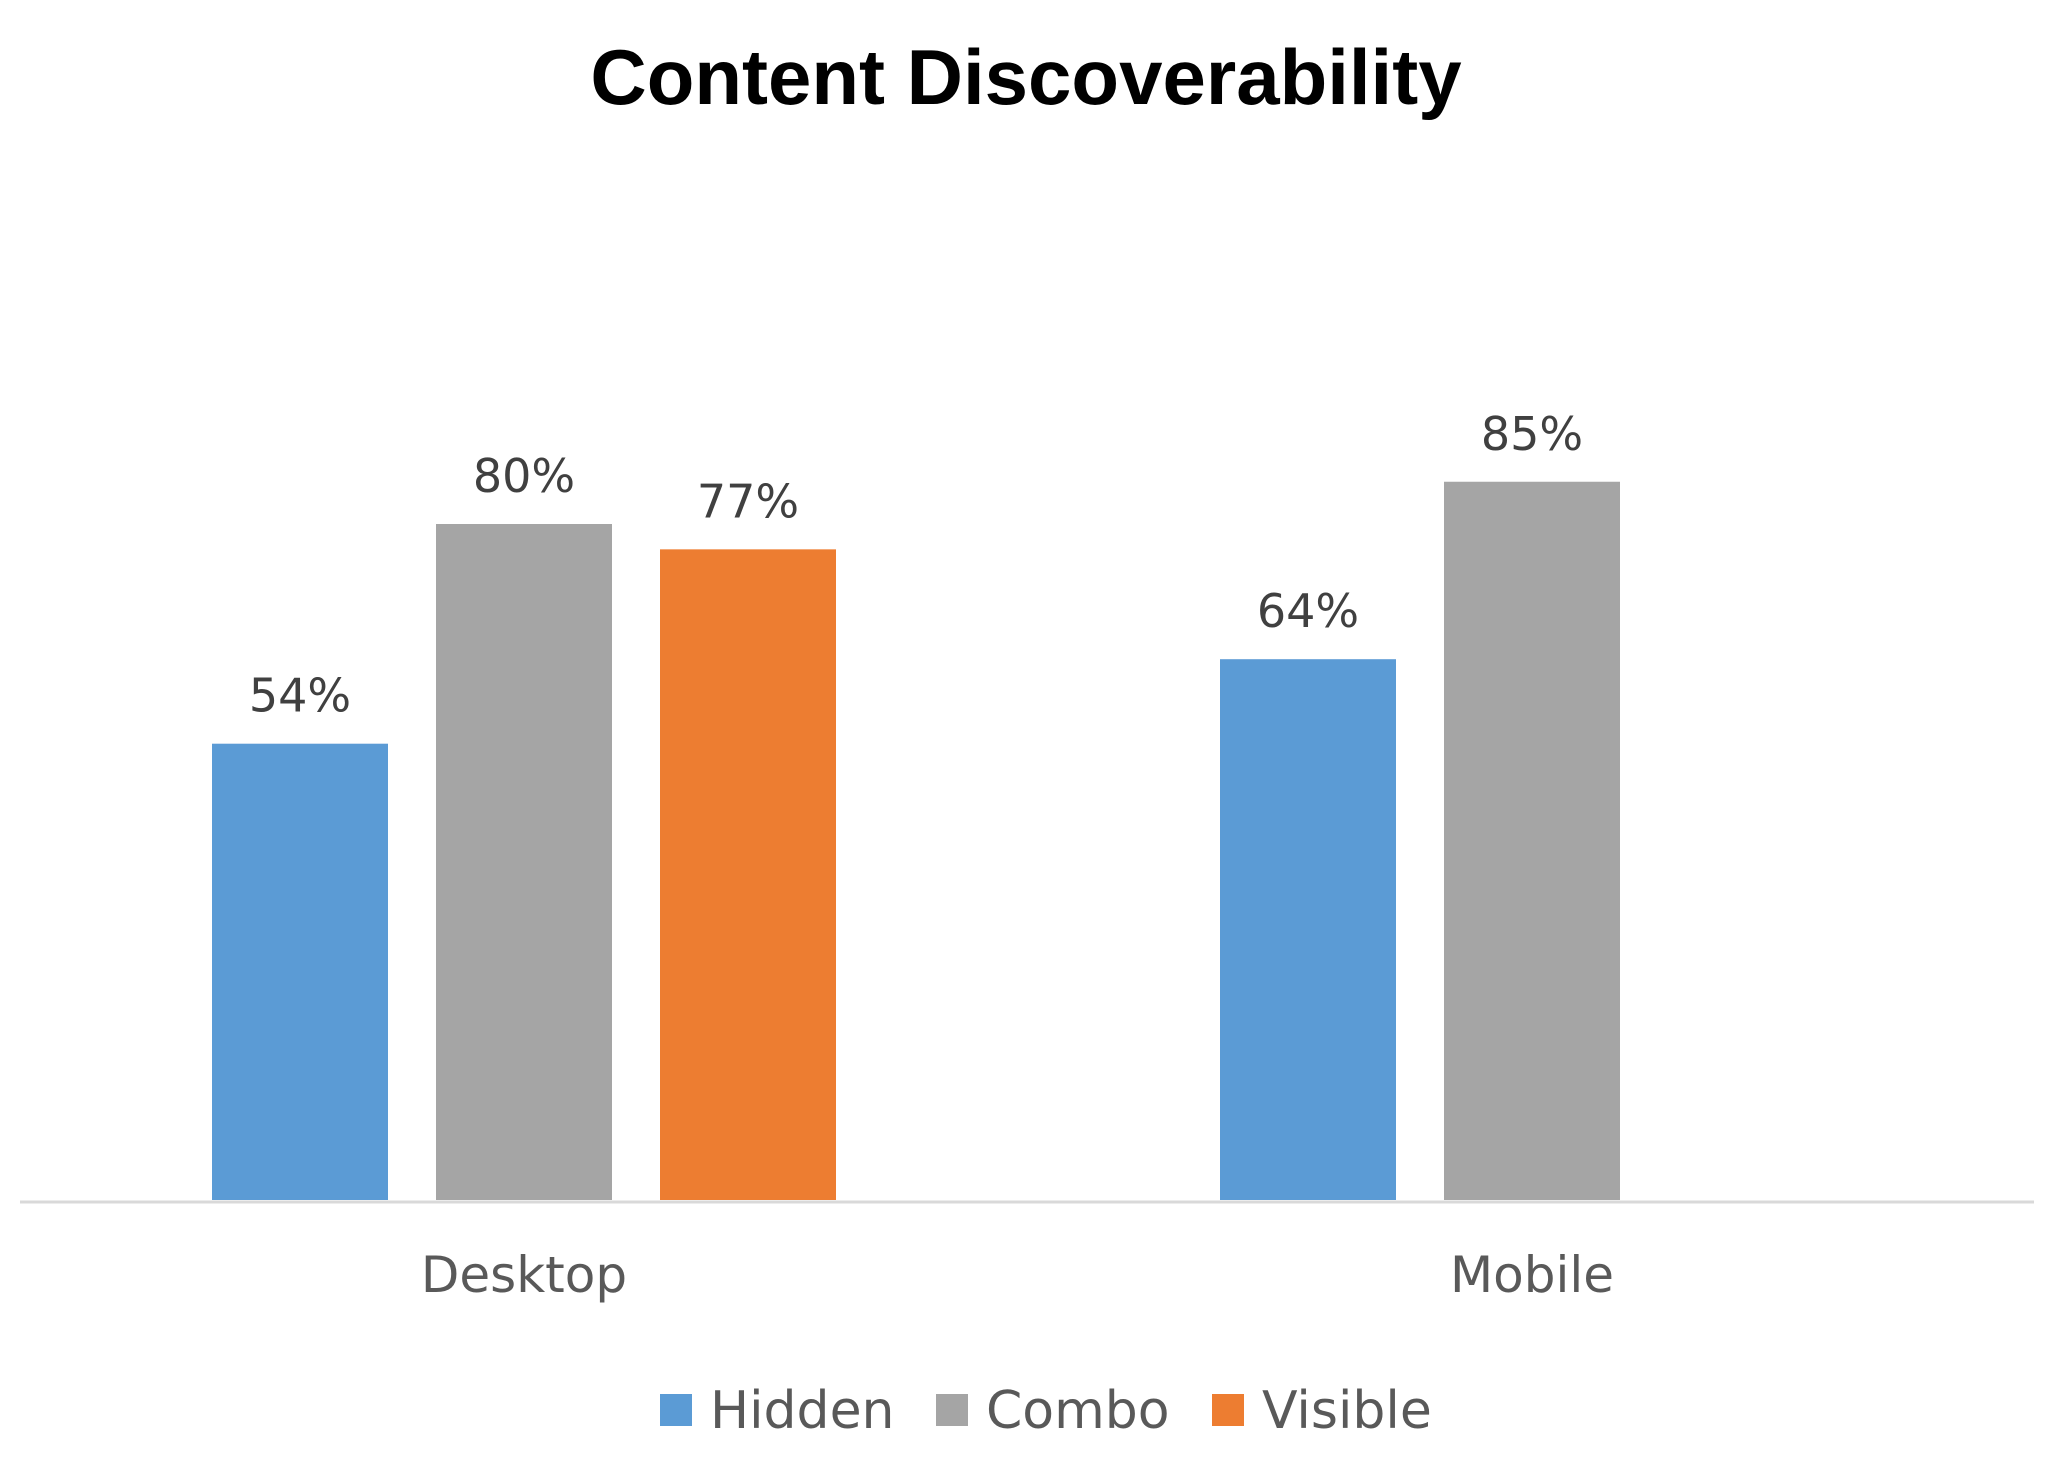 This screenshot has width=2048, height=1462. I want to click on legend-swatch-visible, so click(1228, 1410).